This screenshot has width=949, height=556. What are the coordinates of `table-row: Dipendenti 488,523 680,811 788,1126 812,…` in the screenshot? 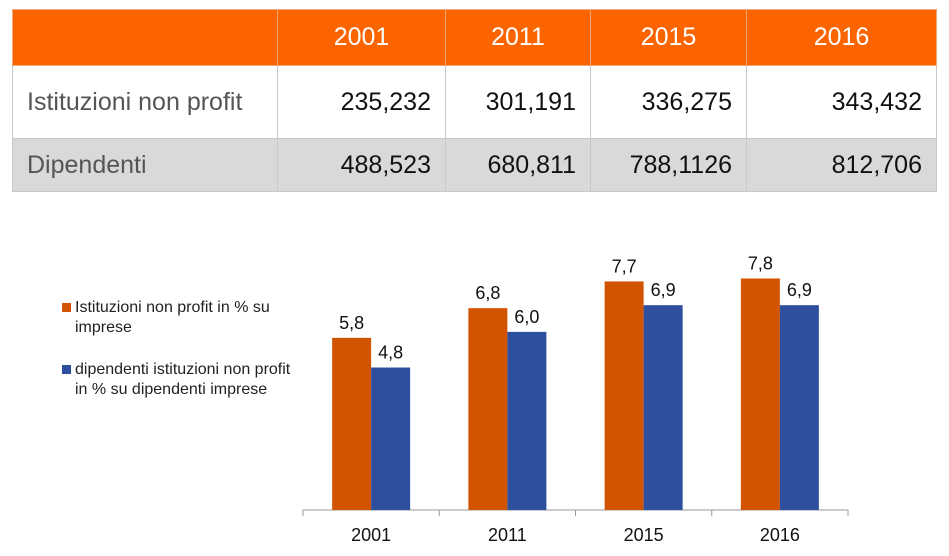 It's located at (474, 165).